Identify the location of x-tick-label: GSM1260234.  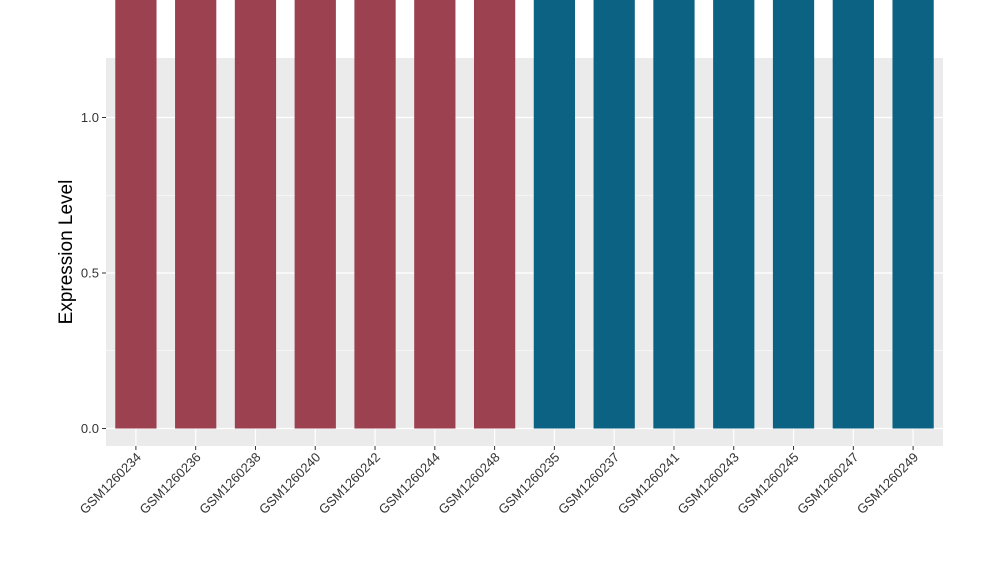
(110, 483).